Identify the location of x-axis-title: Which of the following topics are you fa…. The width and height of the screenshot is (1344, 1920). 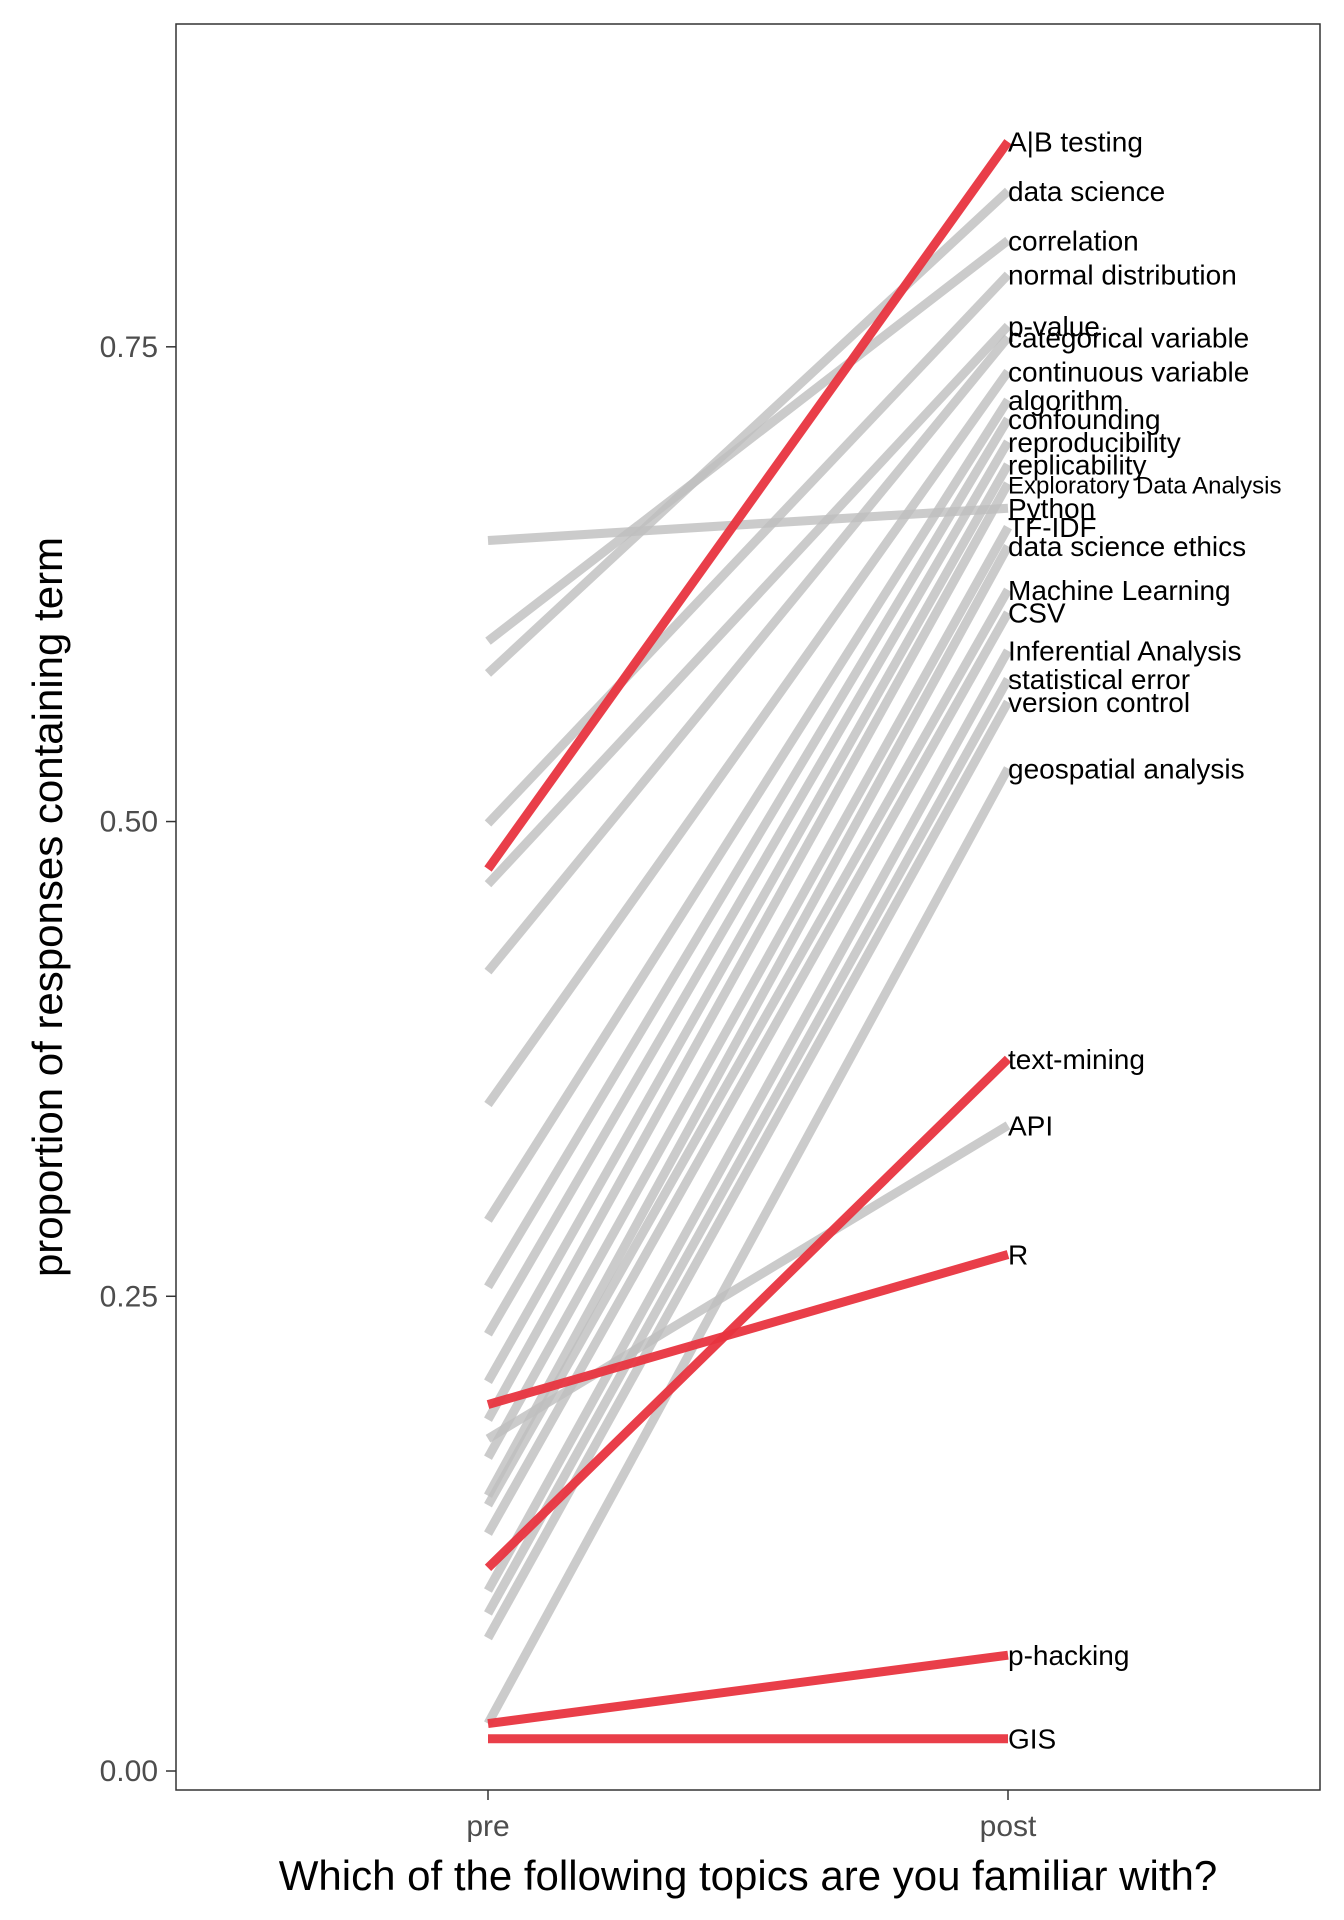
(748, 1875).